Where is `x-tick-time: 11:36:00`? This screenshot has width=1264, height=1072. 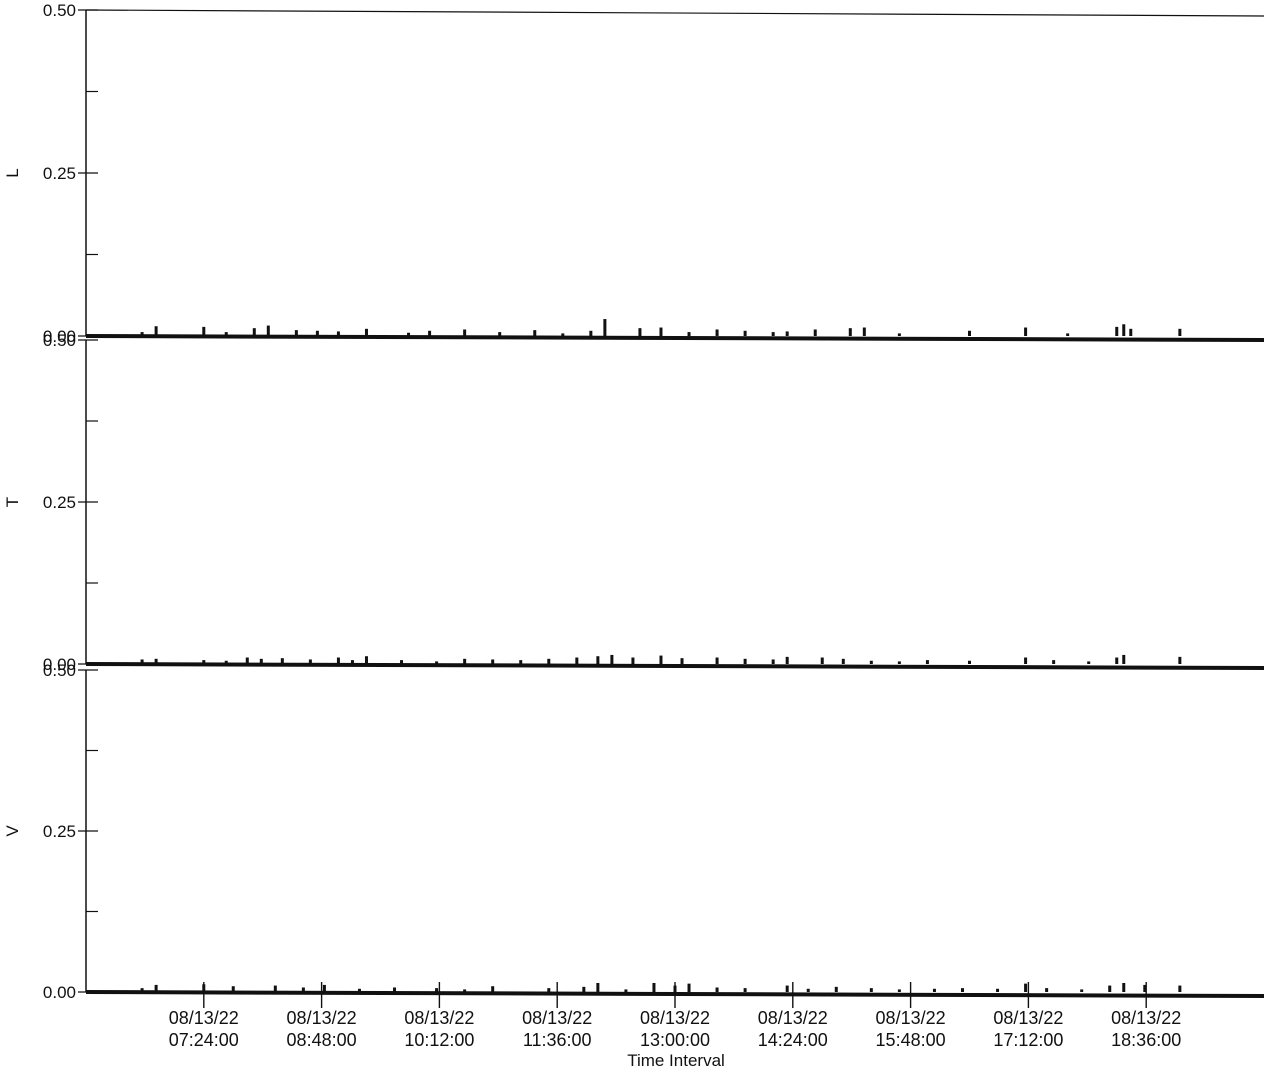 x-tick-time: 11:36:00 is located at coordinates (557, 1040).